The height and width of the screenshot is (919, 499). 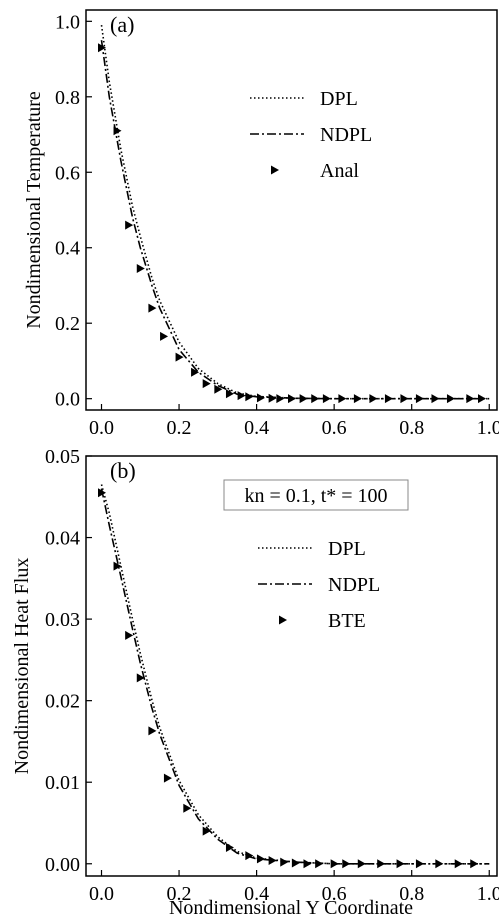 What do you see at coordinates (62, 620) in the screenshot?
I see `panel-b-y-tick-label: 0.03` at bounding box center [62, 620].